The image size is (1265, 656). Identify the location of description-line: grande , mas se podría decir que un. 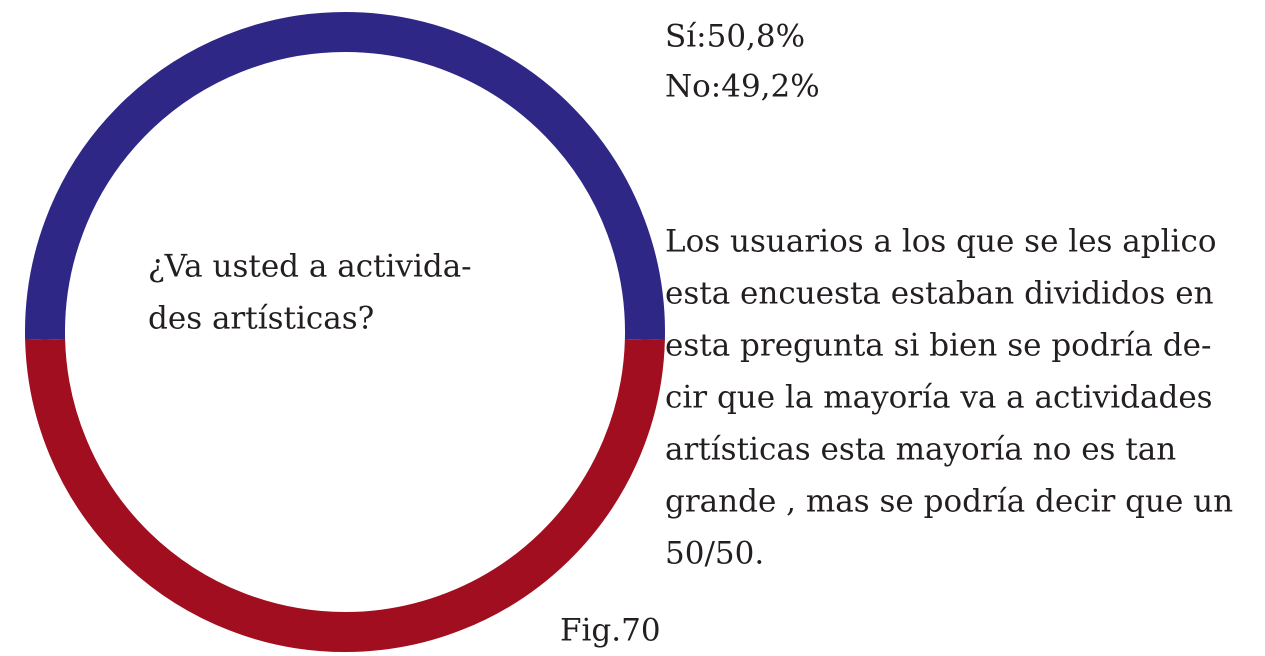
(949, 502).